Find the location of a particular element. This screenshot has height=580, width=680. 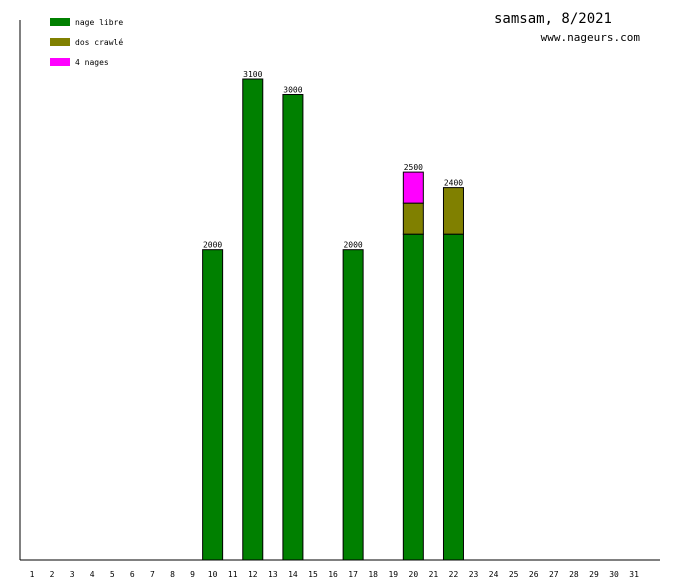

value-label-day-20: 2500 is located at coordinates (413, 167).